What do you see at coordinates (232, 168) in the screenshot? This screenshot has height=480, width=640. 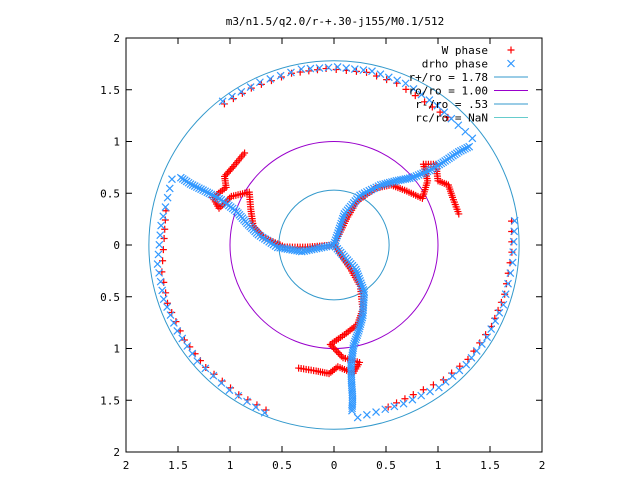 I see `series-0-arm-1-point` at bounding box center [232, 168].